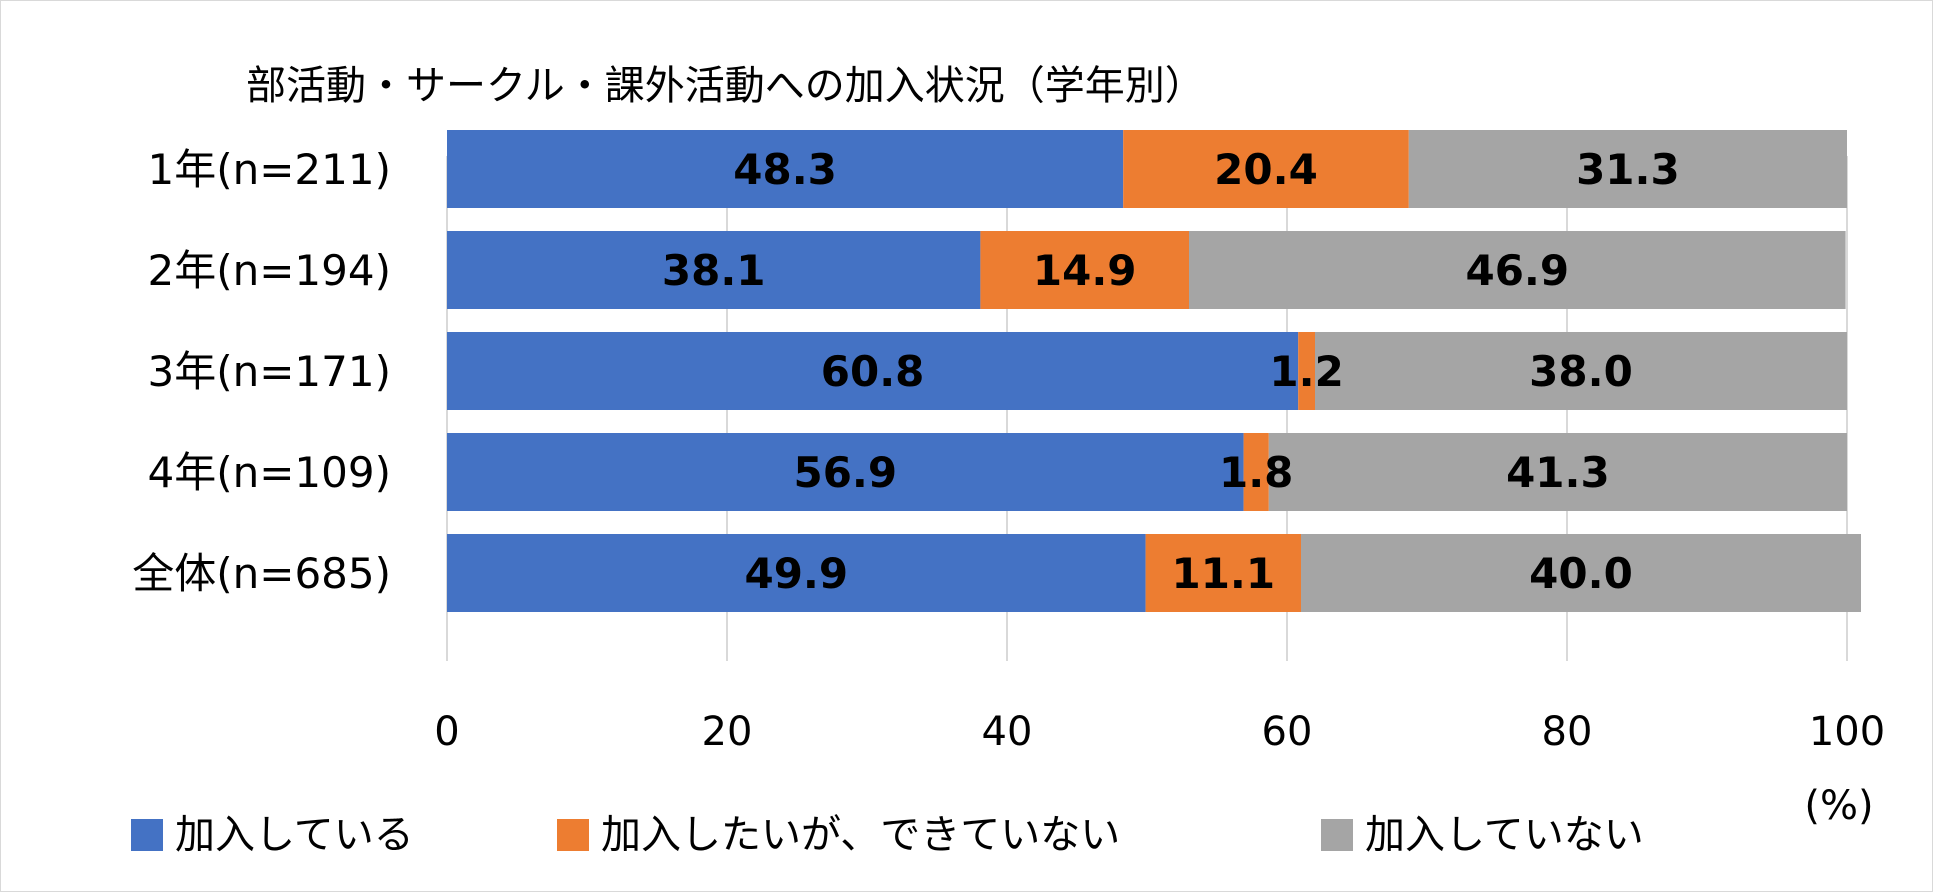 The height and width of the screenshot is (893, 1933). I want to click on x-tick-label: 100, so click(1847, 732).